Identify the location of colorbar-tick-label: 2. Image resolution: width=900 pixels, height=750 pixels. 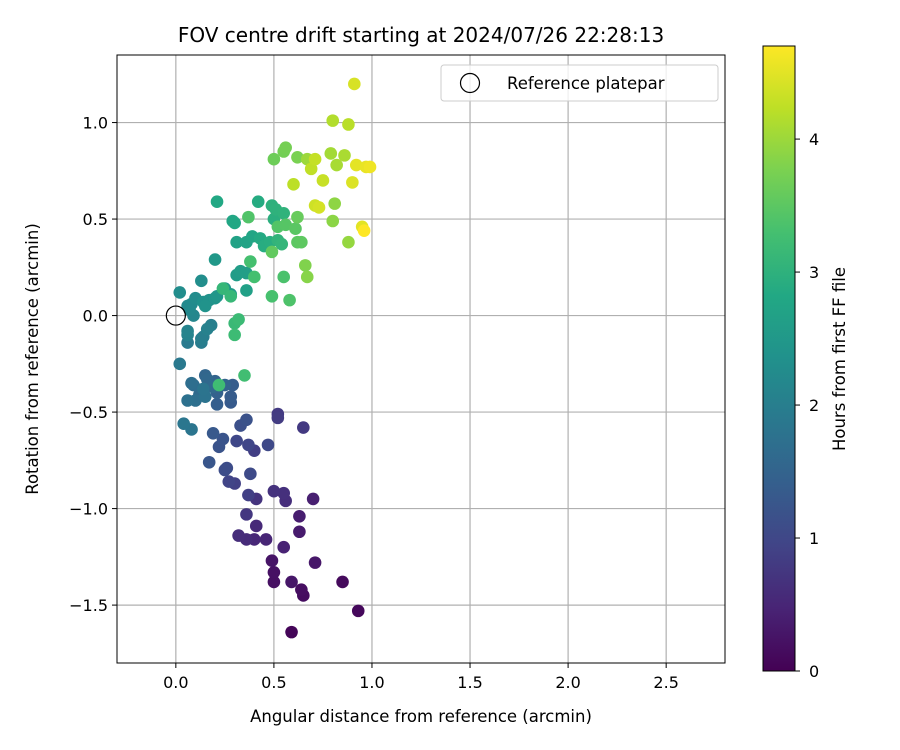
(814, 405).